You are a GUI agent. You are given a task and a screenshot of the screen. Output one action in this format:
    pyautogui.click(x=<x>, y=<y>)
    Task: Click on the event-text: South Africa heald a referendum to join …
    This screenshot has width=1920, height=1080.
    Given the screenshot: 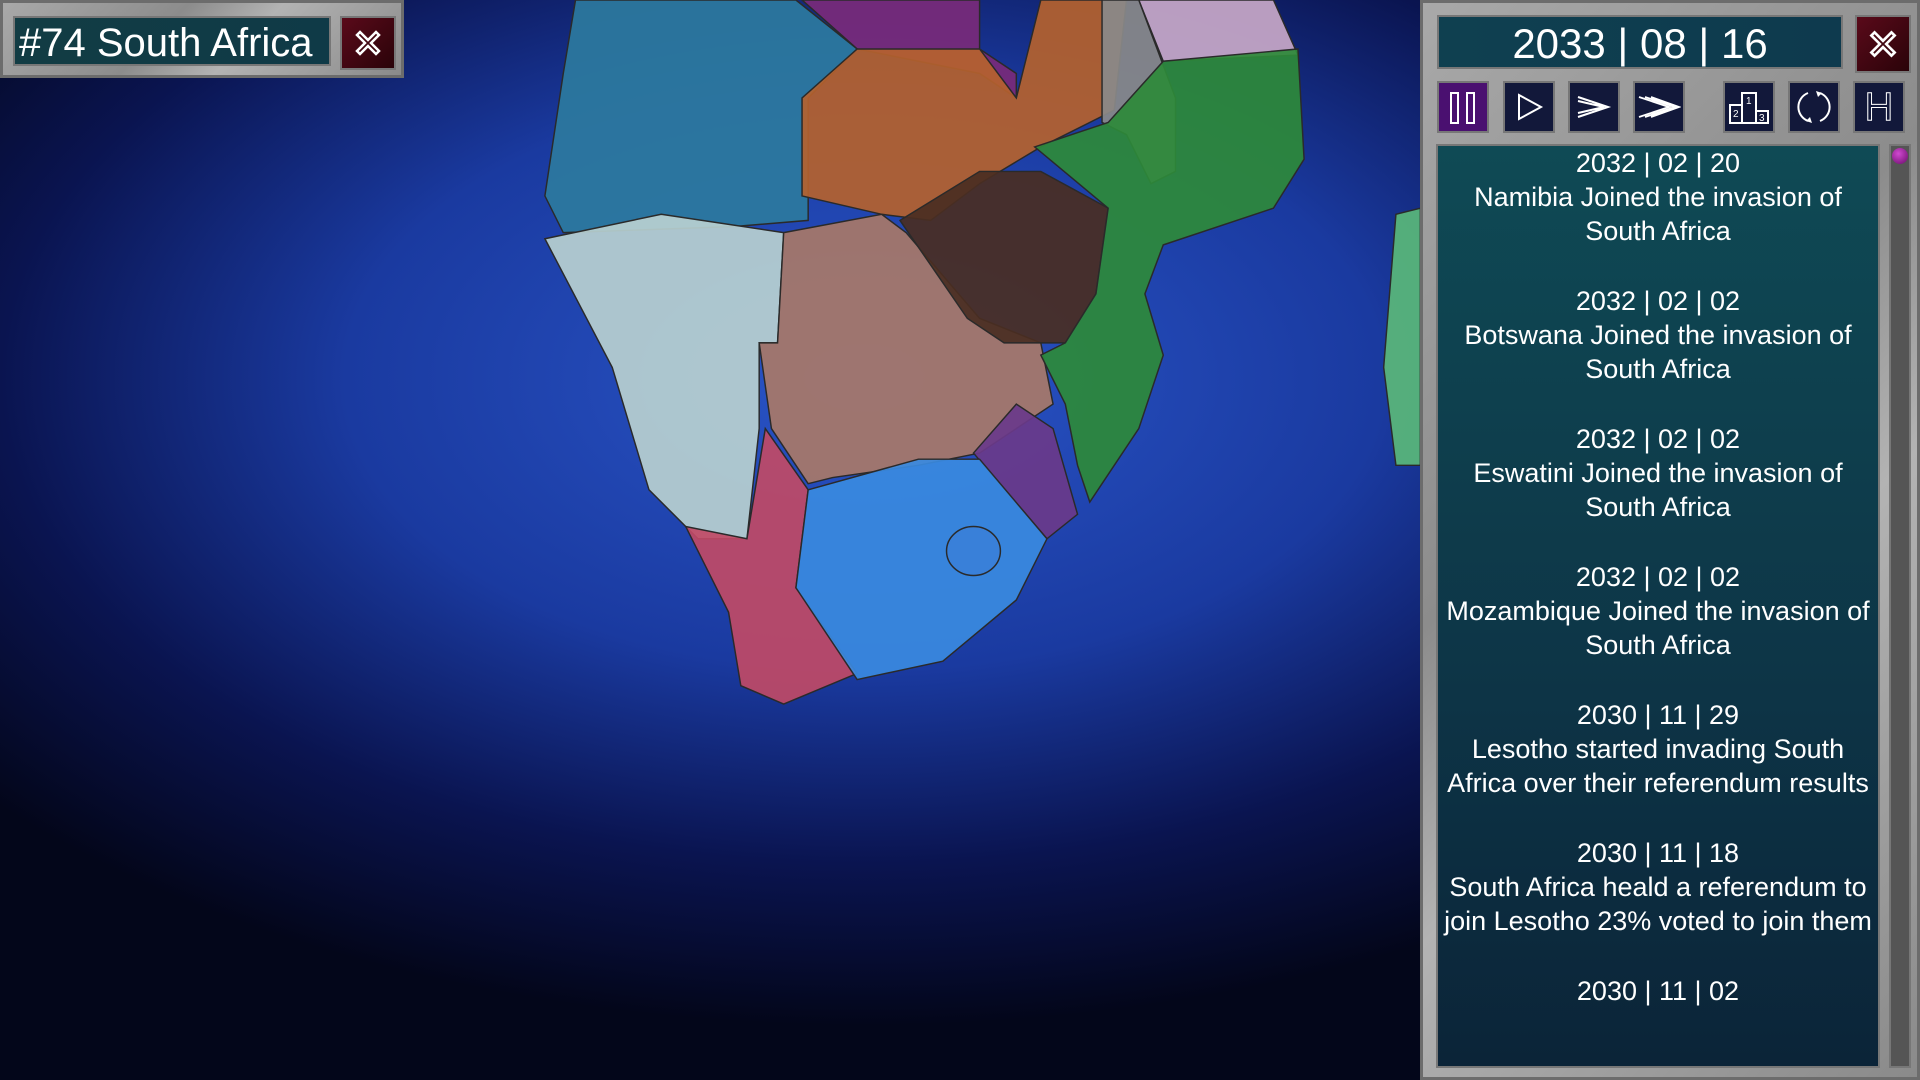 What is the action you would take?
    pyautogui.click(x=1658, y=904)
    